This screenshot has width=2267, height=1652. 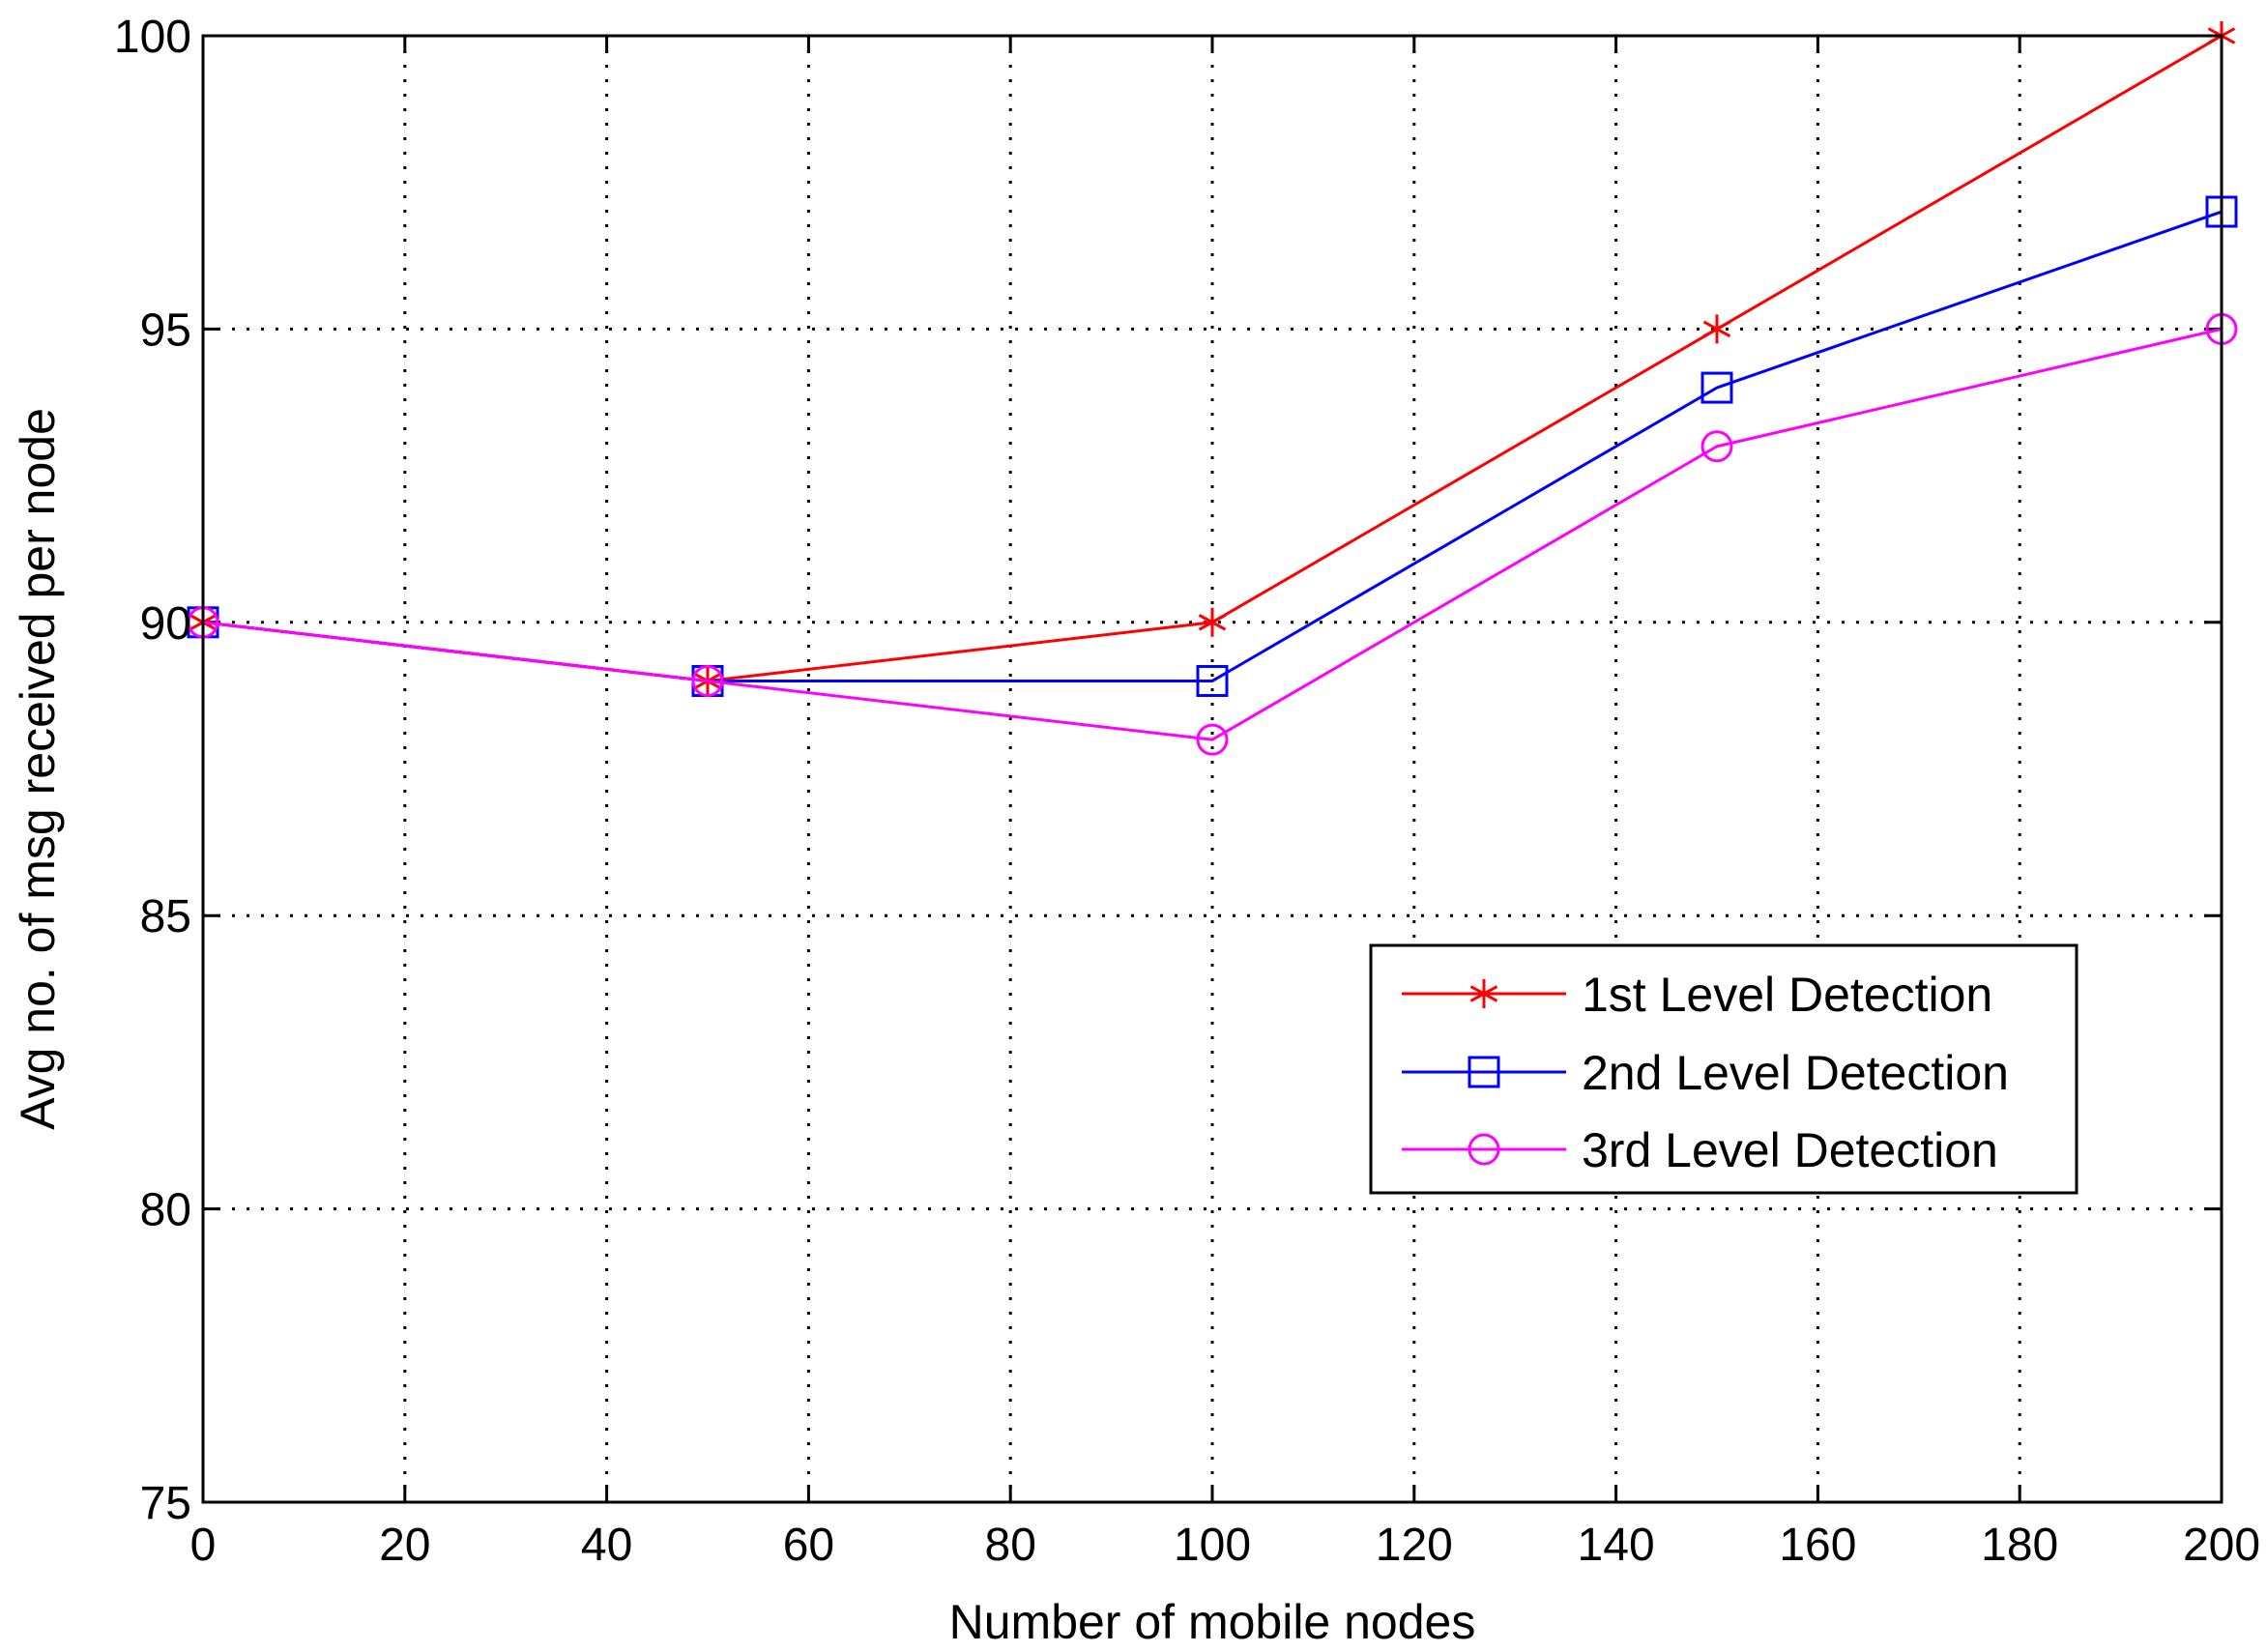 What do you see at coordinates (1795, 1073) in the screenshot?
I see `legend-label: 2nd Level Detection` at bounding box center [1795, 1073].